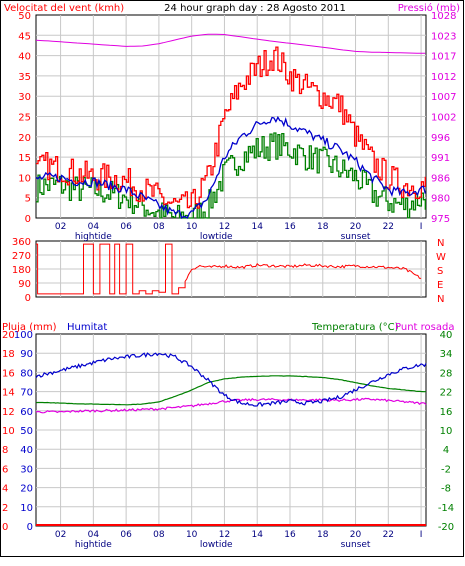 This screenshot has width=465, height=566. What do you see at coordinates (440, 199) in the screenshot?
I see `pressure-y-tick: 980` at bounding box center [440, 199].